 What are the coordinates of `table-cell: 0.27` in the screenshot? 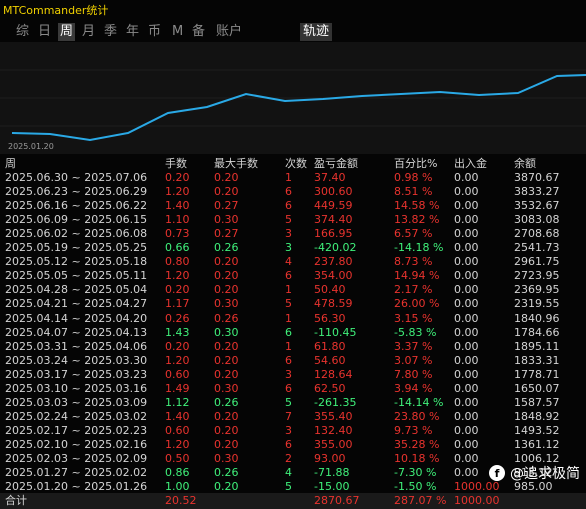 It's located at (226, 206).